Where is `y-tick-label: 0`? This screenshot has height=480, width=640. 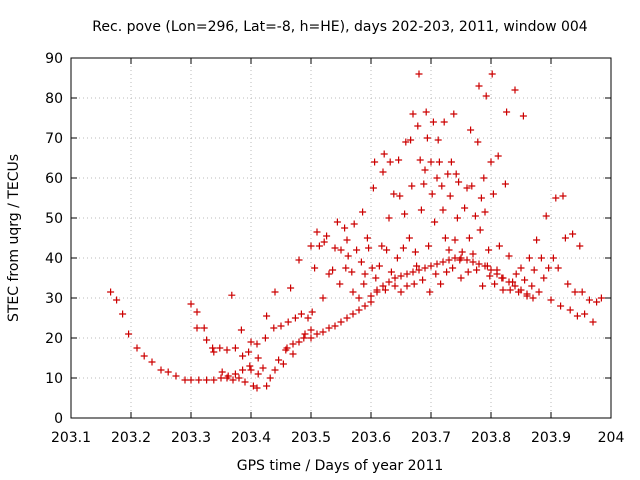 y-tick-label: 0 is located at coordinates (58, 419).